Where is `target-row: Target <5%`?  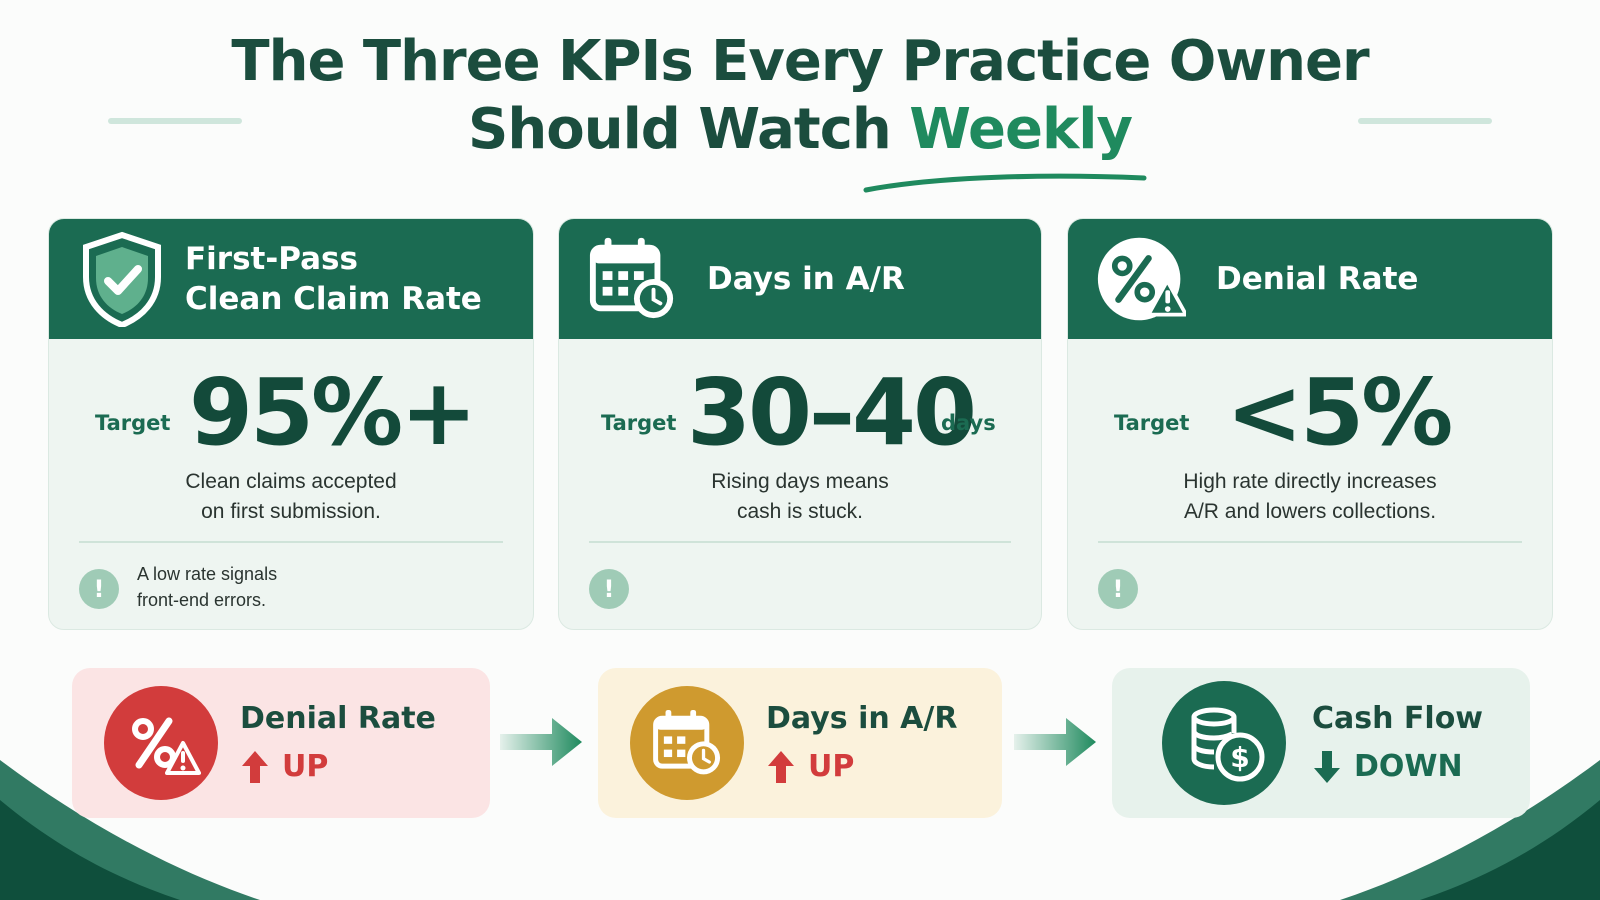 target-row: Target <5% is located at coordinates (1310, 414).